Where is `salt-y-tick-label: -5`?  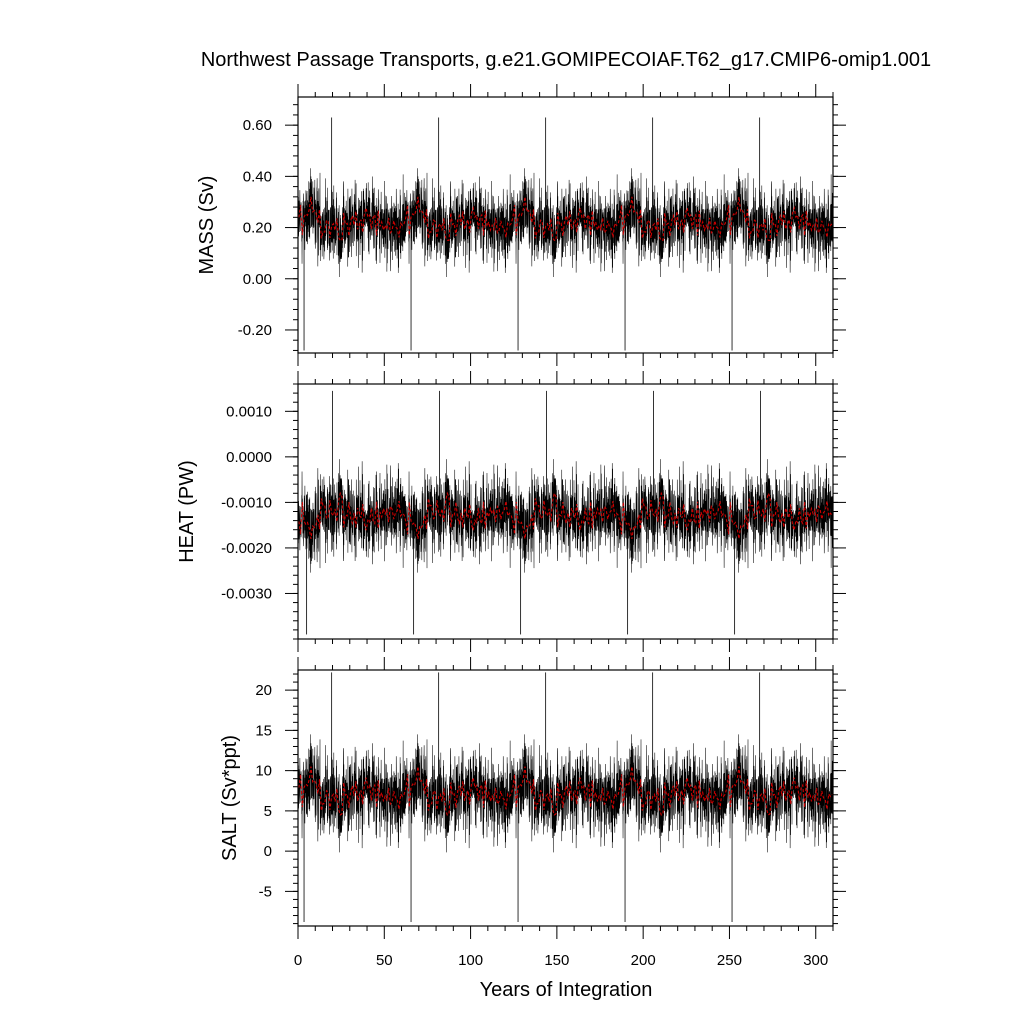 salt-y-tick-label: -5 is located at coordinates (265, 891).